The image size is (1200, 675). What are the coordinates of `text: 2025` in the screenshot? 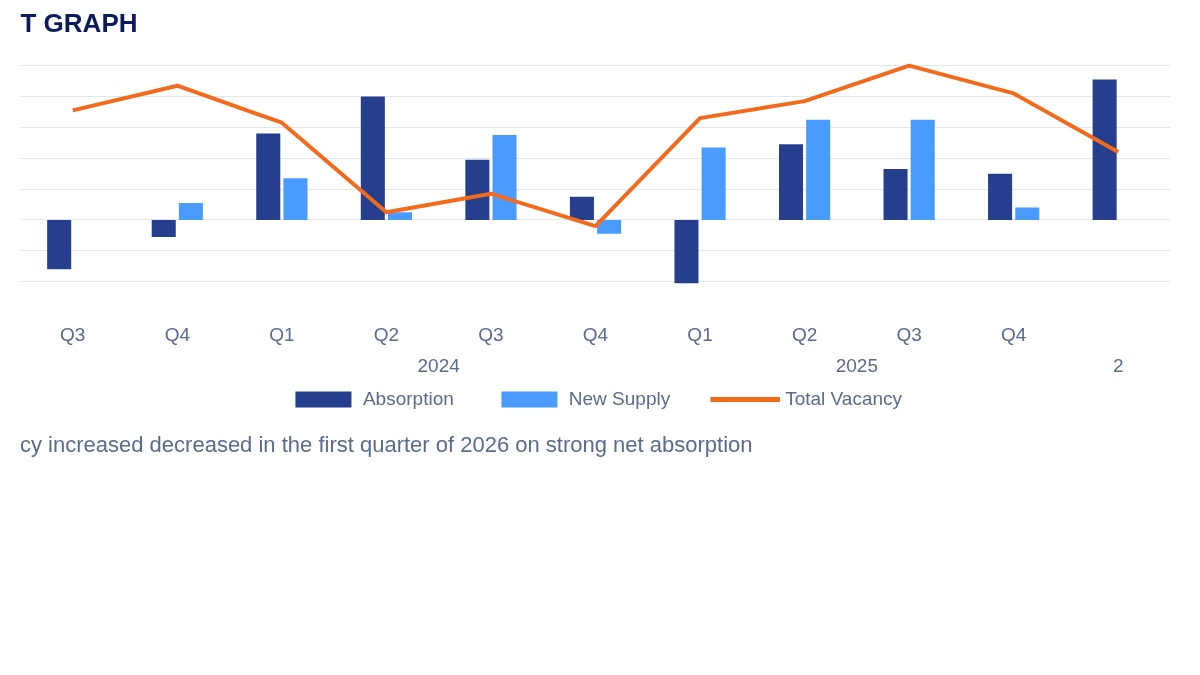 It's located at (857, 365).